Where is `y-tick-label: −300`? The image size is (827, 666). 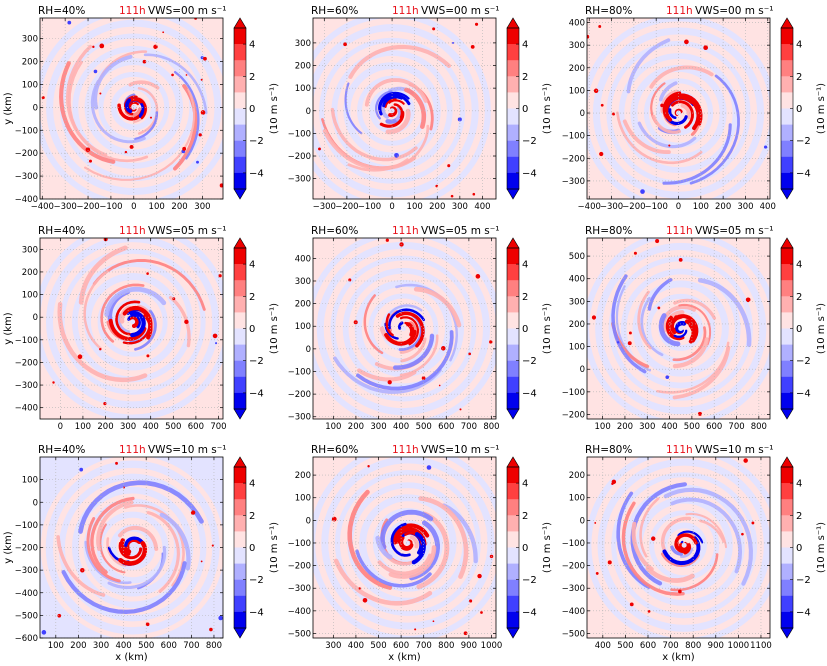 y-tick-label: −300 is located at coordinates (573, 589).